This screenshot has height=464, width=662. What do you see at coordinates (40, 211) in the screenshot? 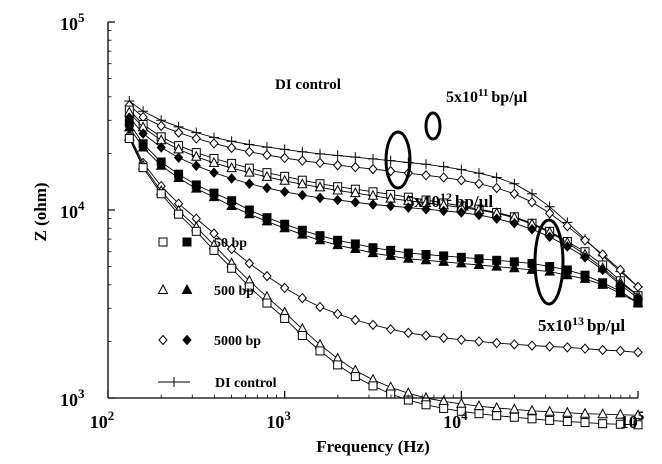
I see `y-axis-title: Z (ohm)` at bounding box center [40, 211].